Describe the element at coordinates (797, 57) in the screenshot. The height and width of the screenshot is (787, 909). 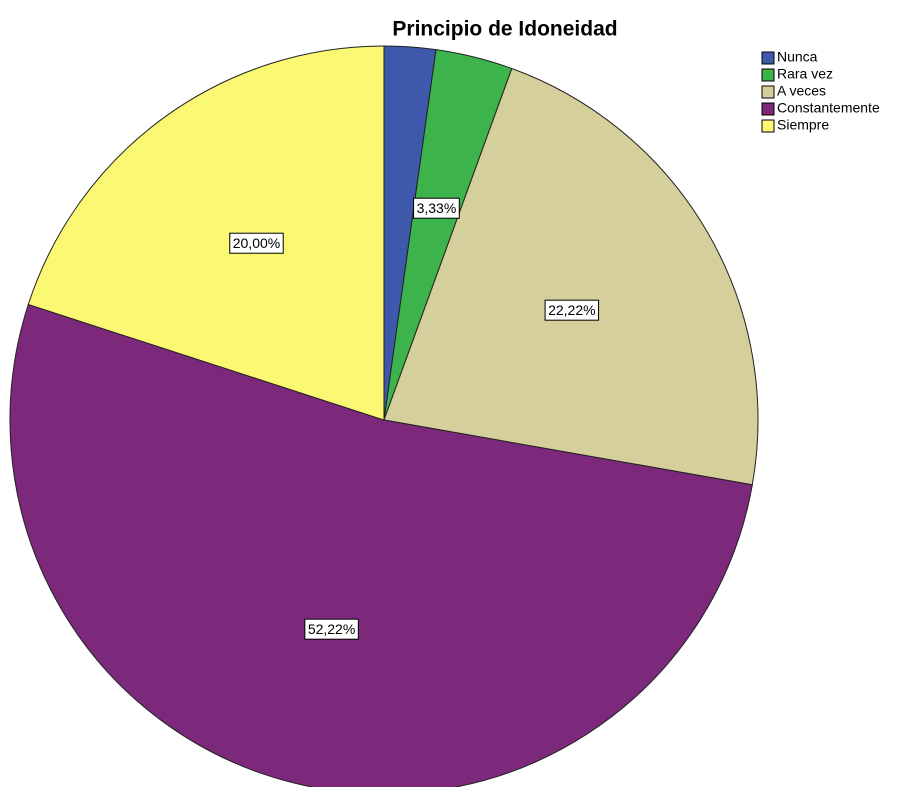
I see `legend-label: Nunca` at that location.